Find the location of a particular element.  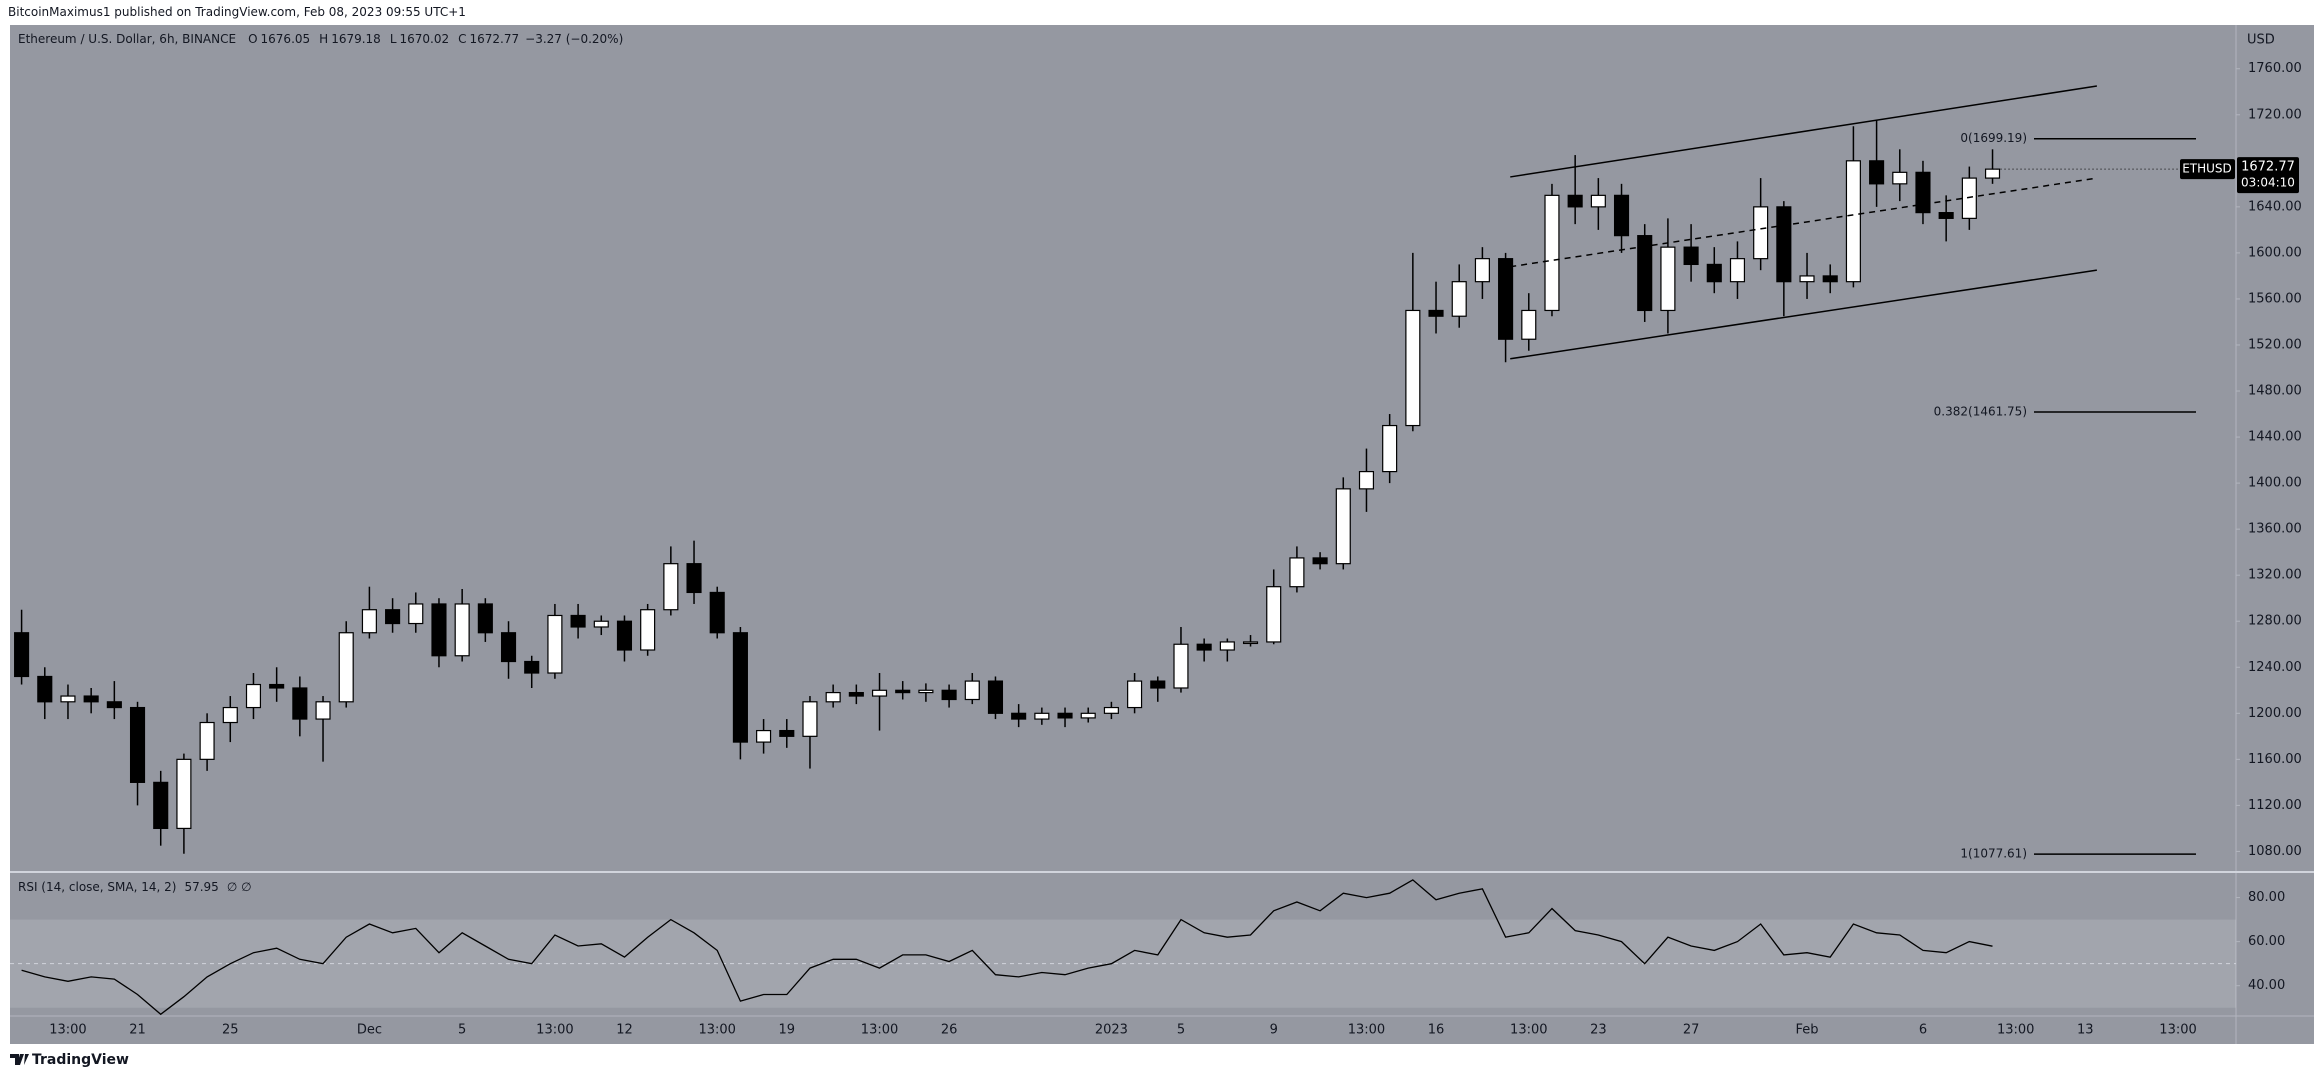

y-tick-label: 1760.00 is located at coordinates (2275, 68).